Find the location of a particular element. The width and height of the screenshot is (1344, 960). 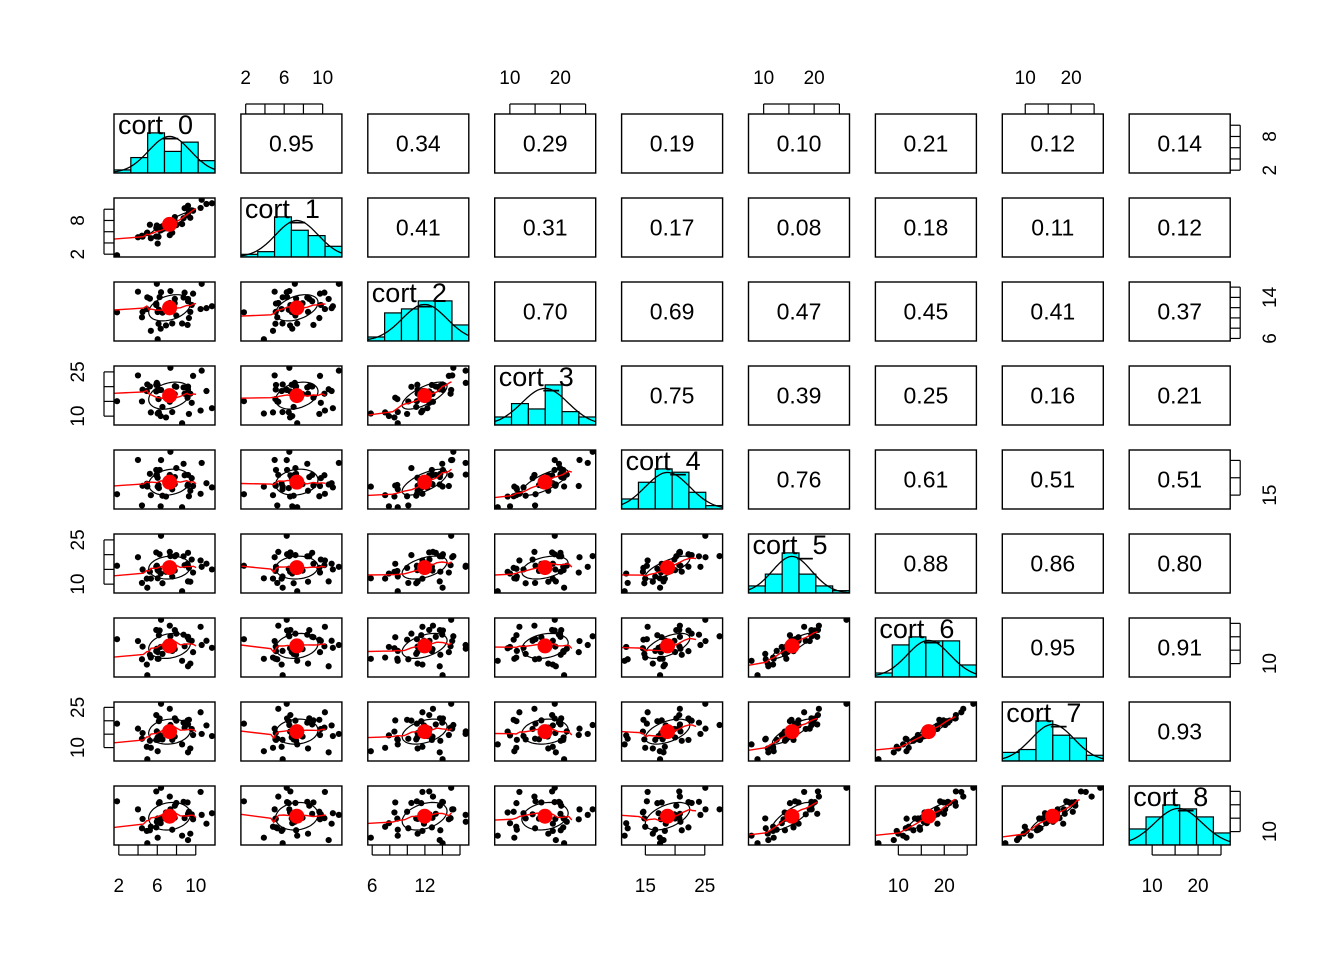

correlation-panel: 0.19 is located at coordinates (672, 143).